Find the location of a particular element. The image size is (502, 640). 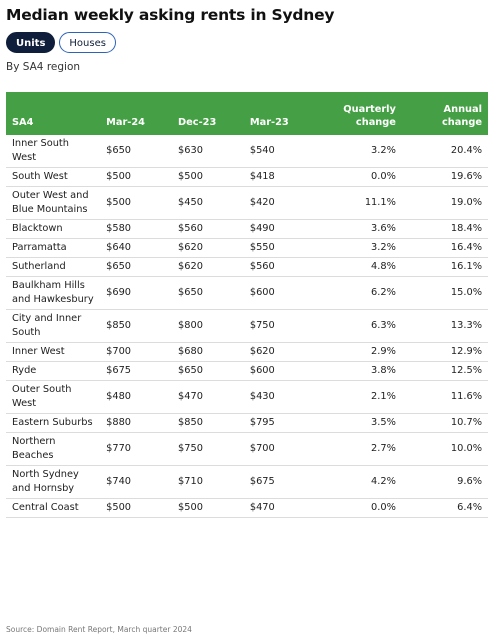

column-header: Mar-24 is located at coordinates (126, 122).